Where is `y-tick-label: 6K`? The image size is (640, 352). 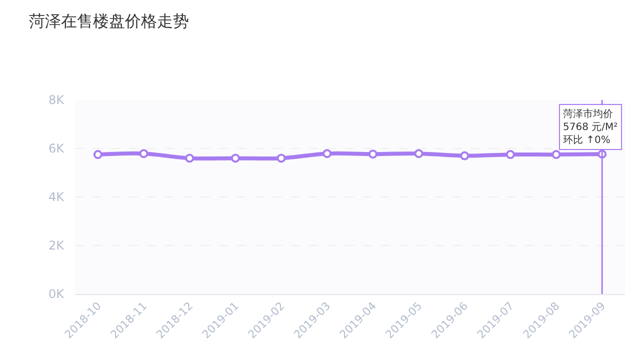
y-tick-label: 6K is located at coordinates (57, 149).